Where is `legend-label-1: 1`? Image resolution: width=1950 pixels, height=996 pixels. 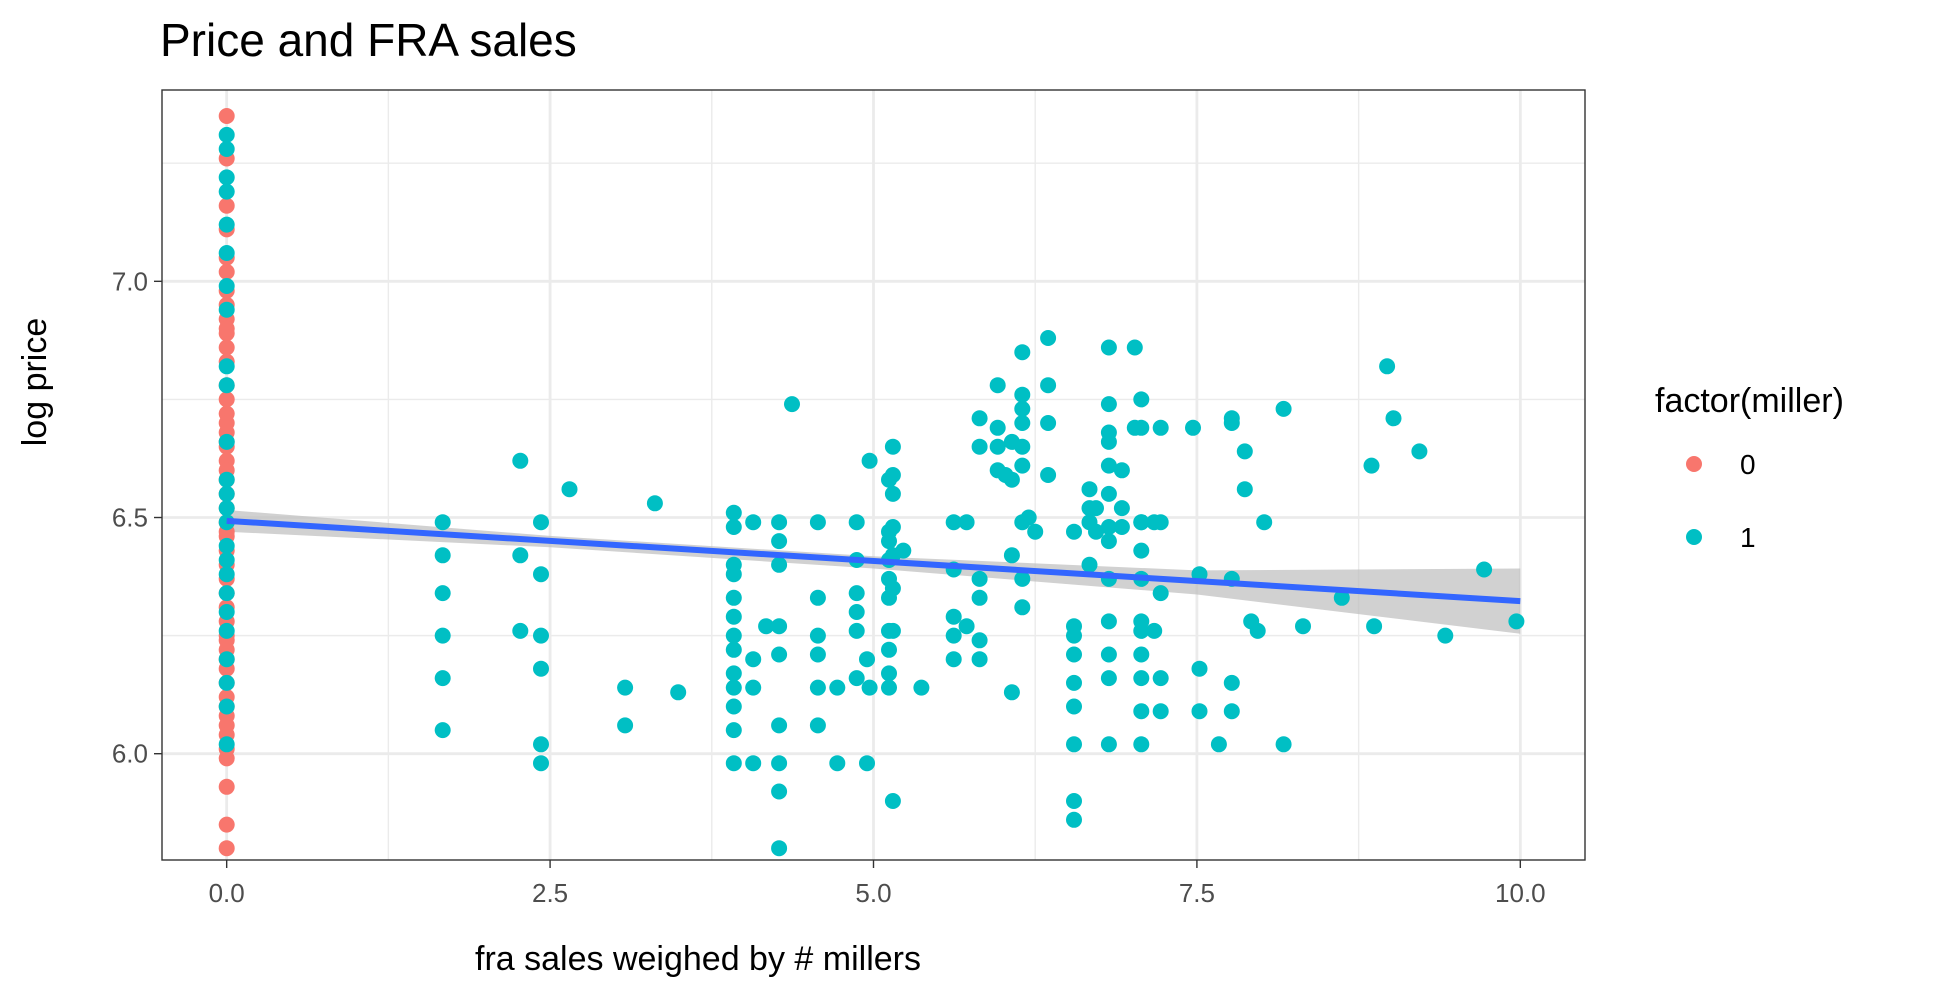 legend-label-1: 1 is located at coordinates (1748, 537).